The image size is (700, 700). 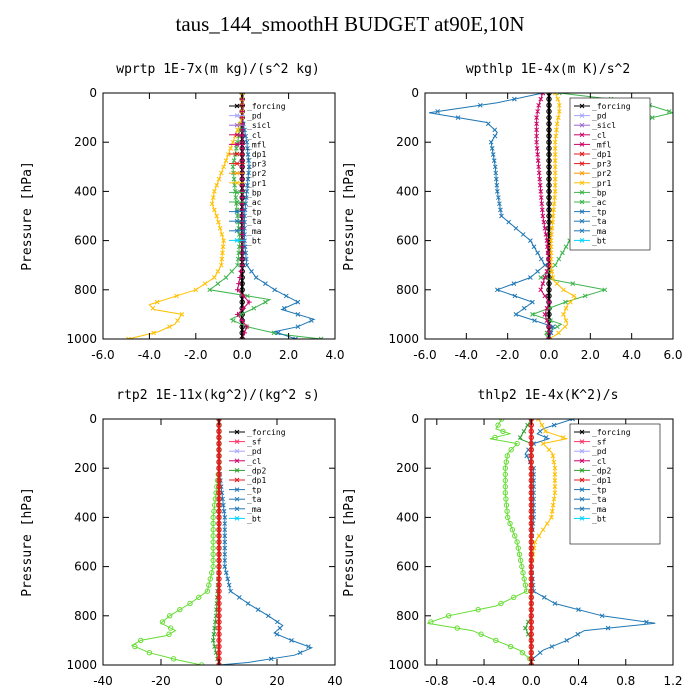 I want to click on x-tick-label: 0.4, so click(x=578, y=681).